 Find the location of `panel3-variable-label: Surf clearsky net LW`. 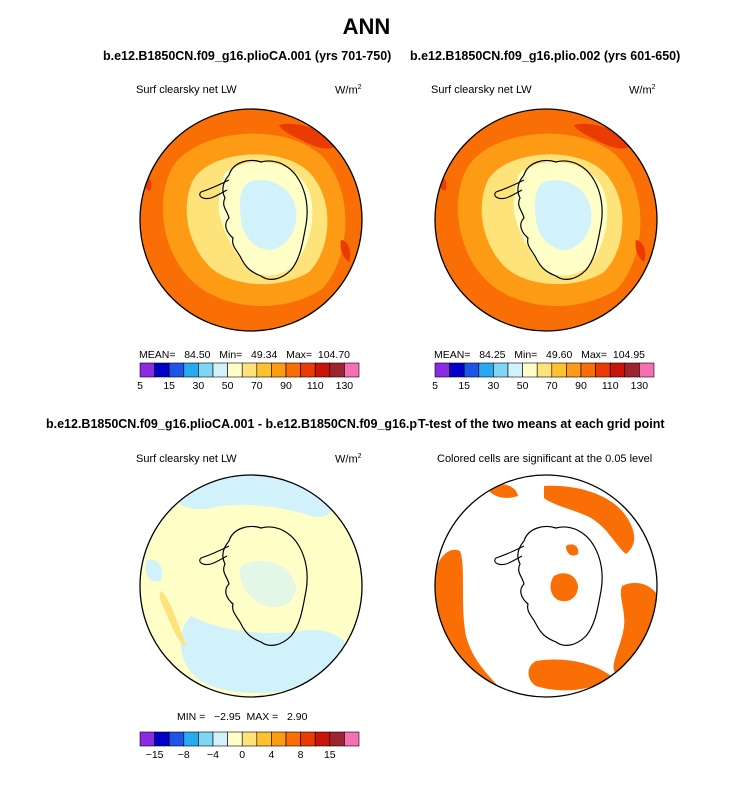

panel3-variable-label: Surf clearsky net LW is located at coordinates (186, 459).